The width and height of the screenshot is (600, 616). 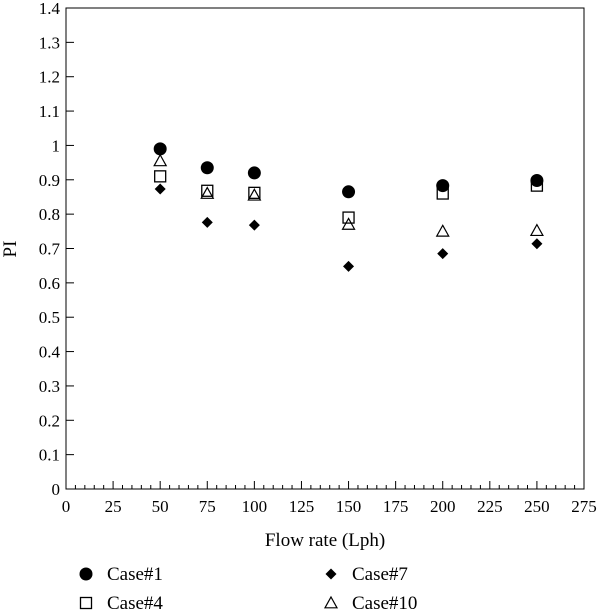 I want to click on legend-item: Case#7, so click(x=366, y=574).